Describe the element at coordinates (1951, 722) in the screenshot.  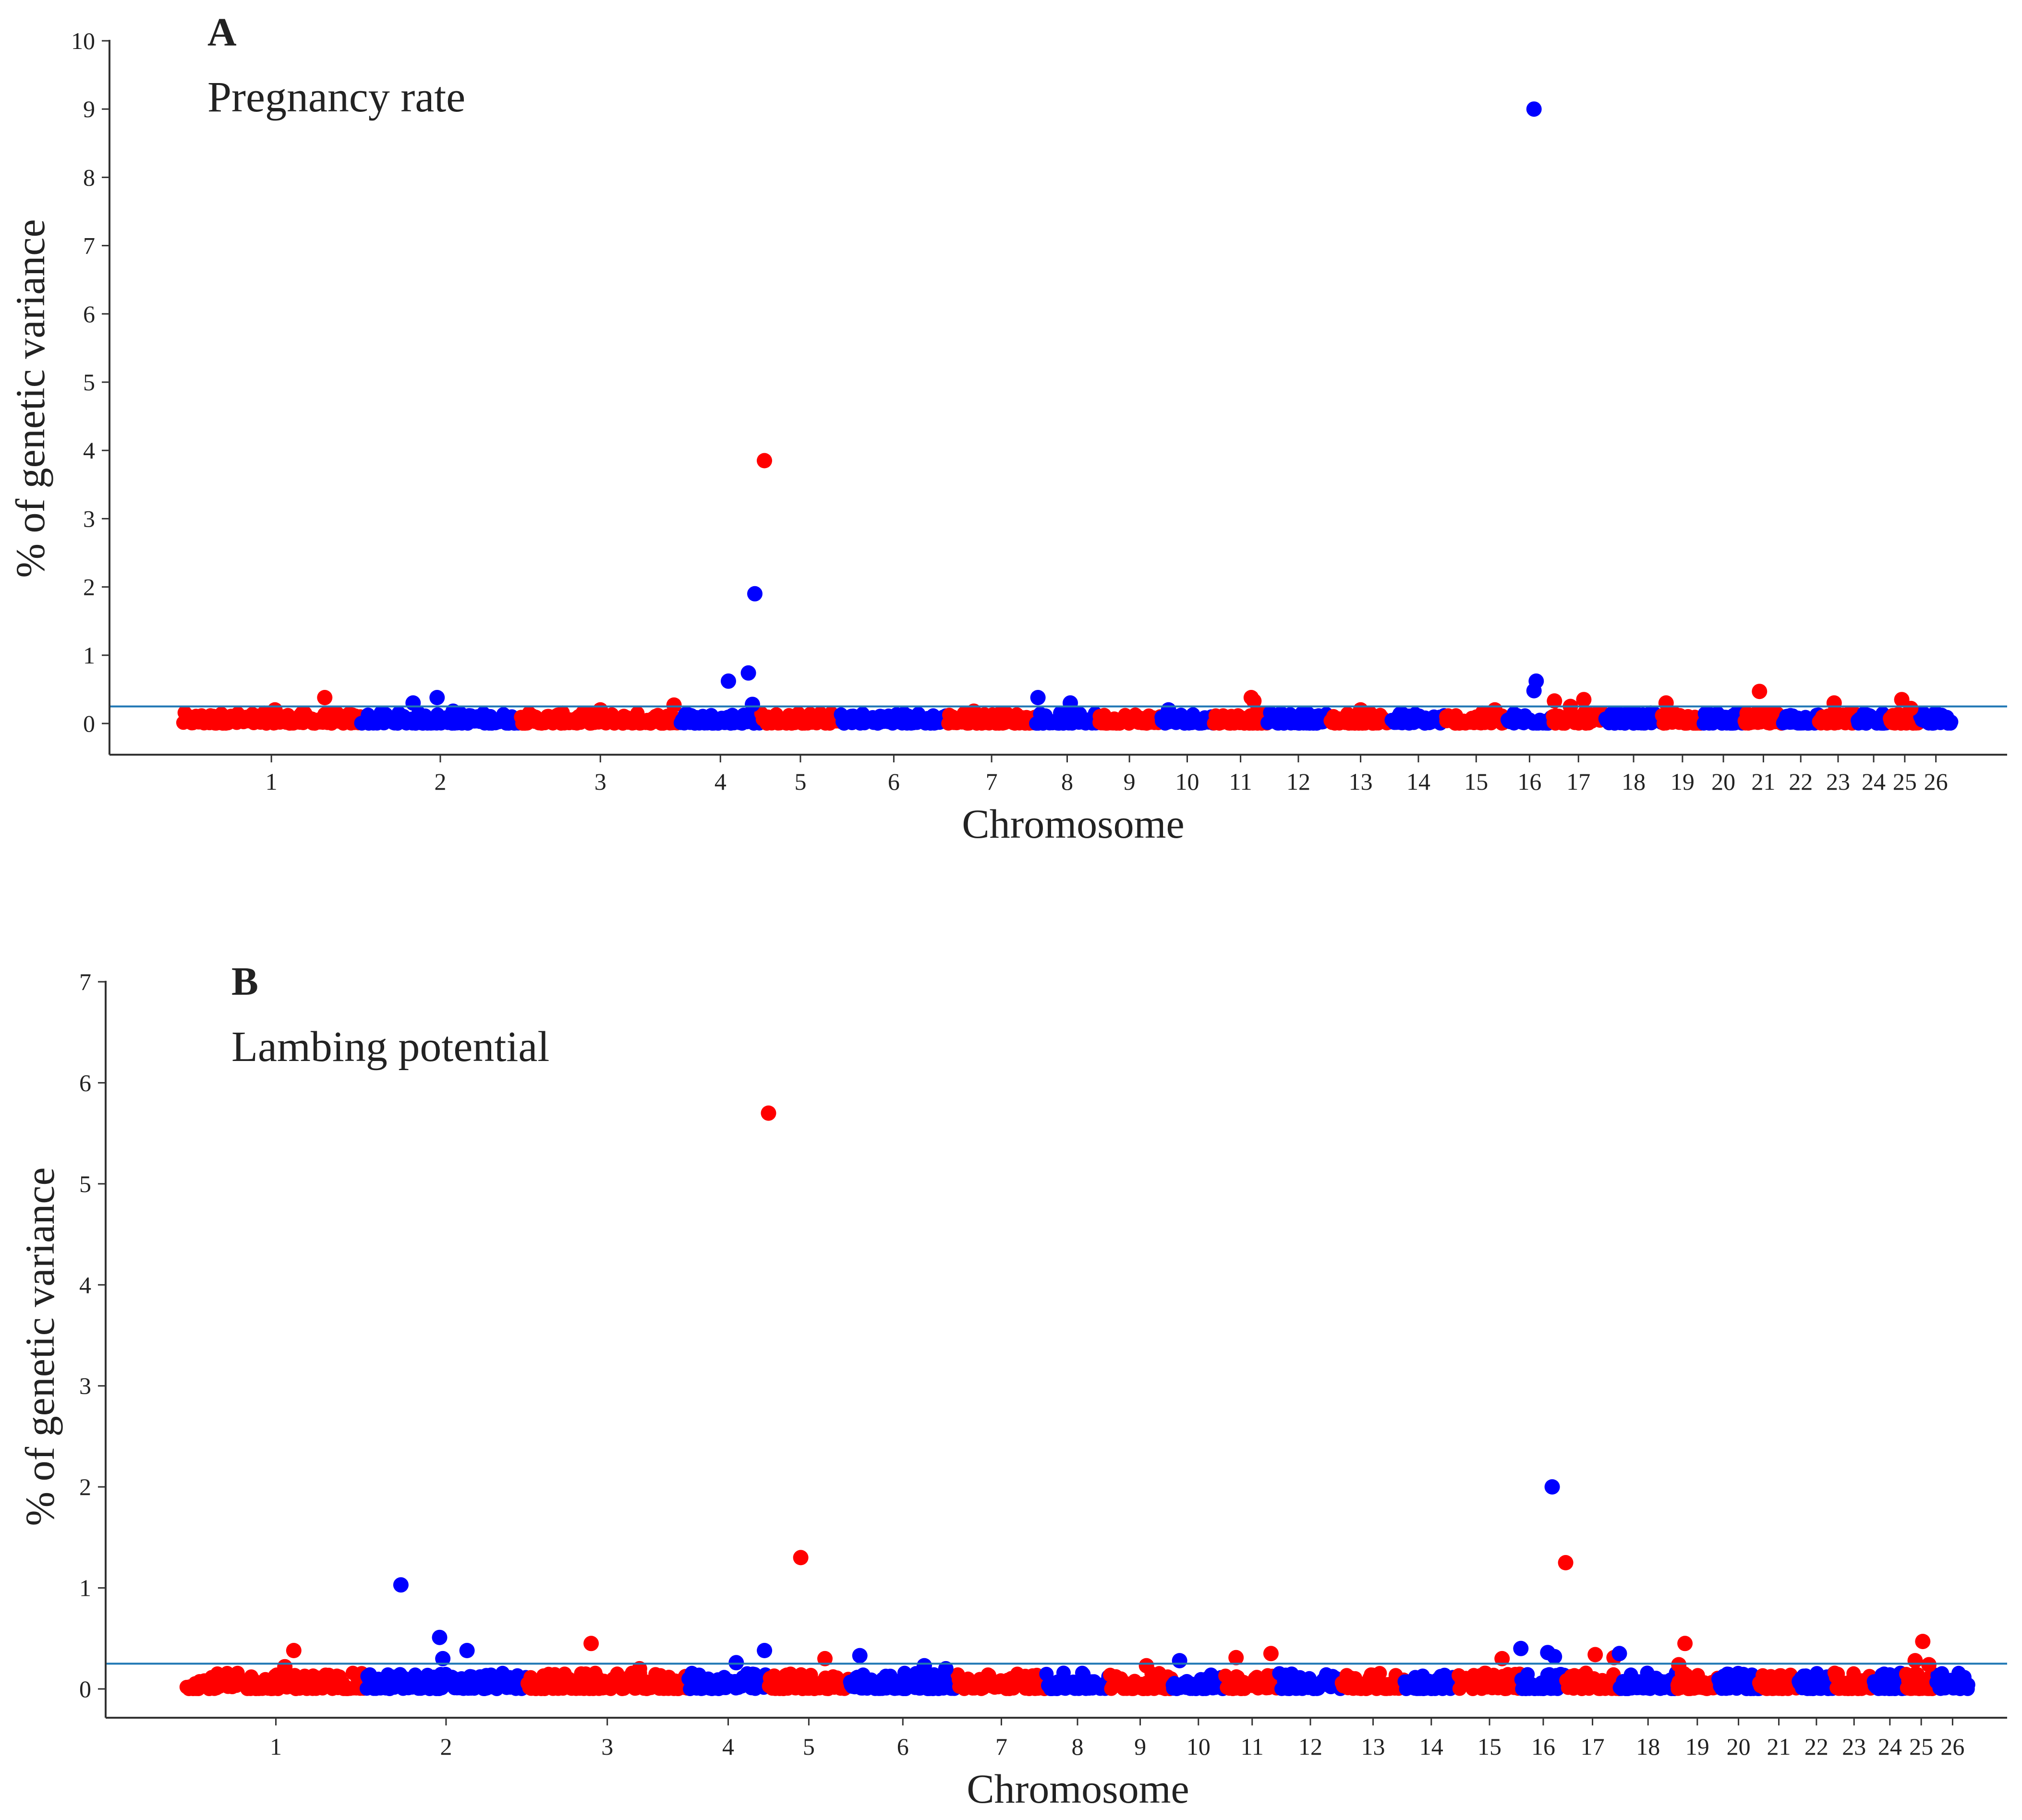
I see `panel-a-snp-point` at that location.